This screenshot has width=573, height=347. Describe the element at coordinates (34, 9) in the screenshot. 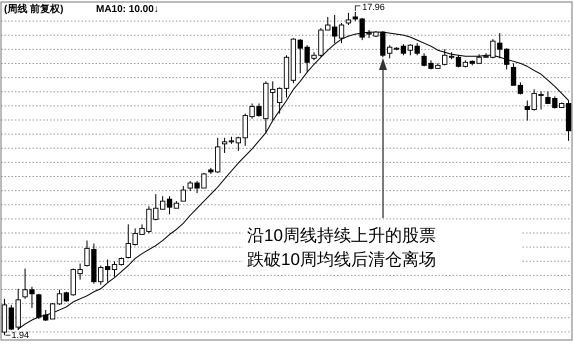

I see `chart-title: (周线 前复权)` at that location.